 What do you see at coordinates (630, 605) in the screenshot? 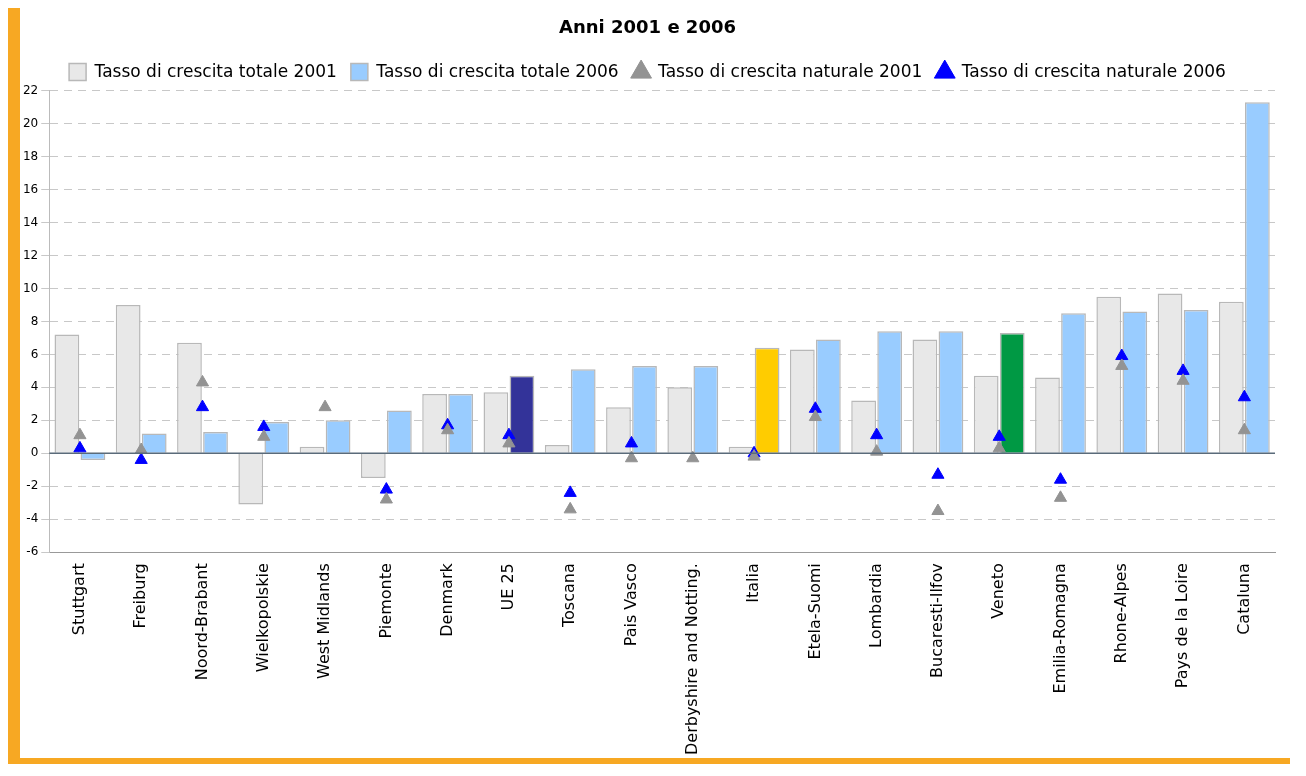
I see `x-tick-label: Pais Vasco` at bounding box center [630, 605].